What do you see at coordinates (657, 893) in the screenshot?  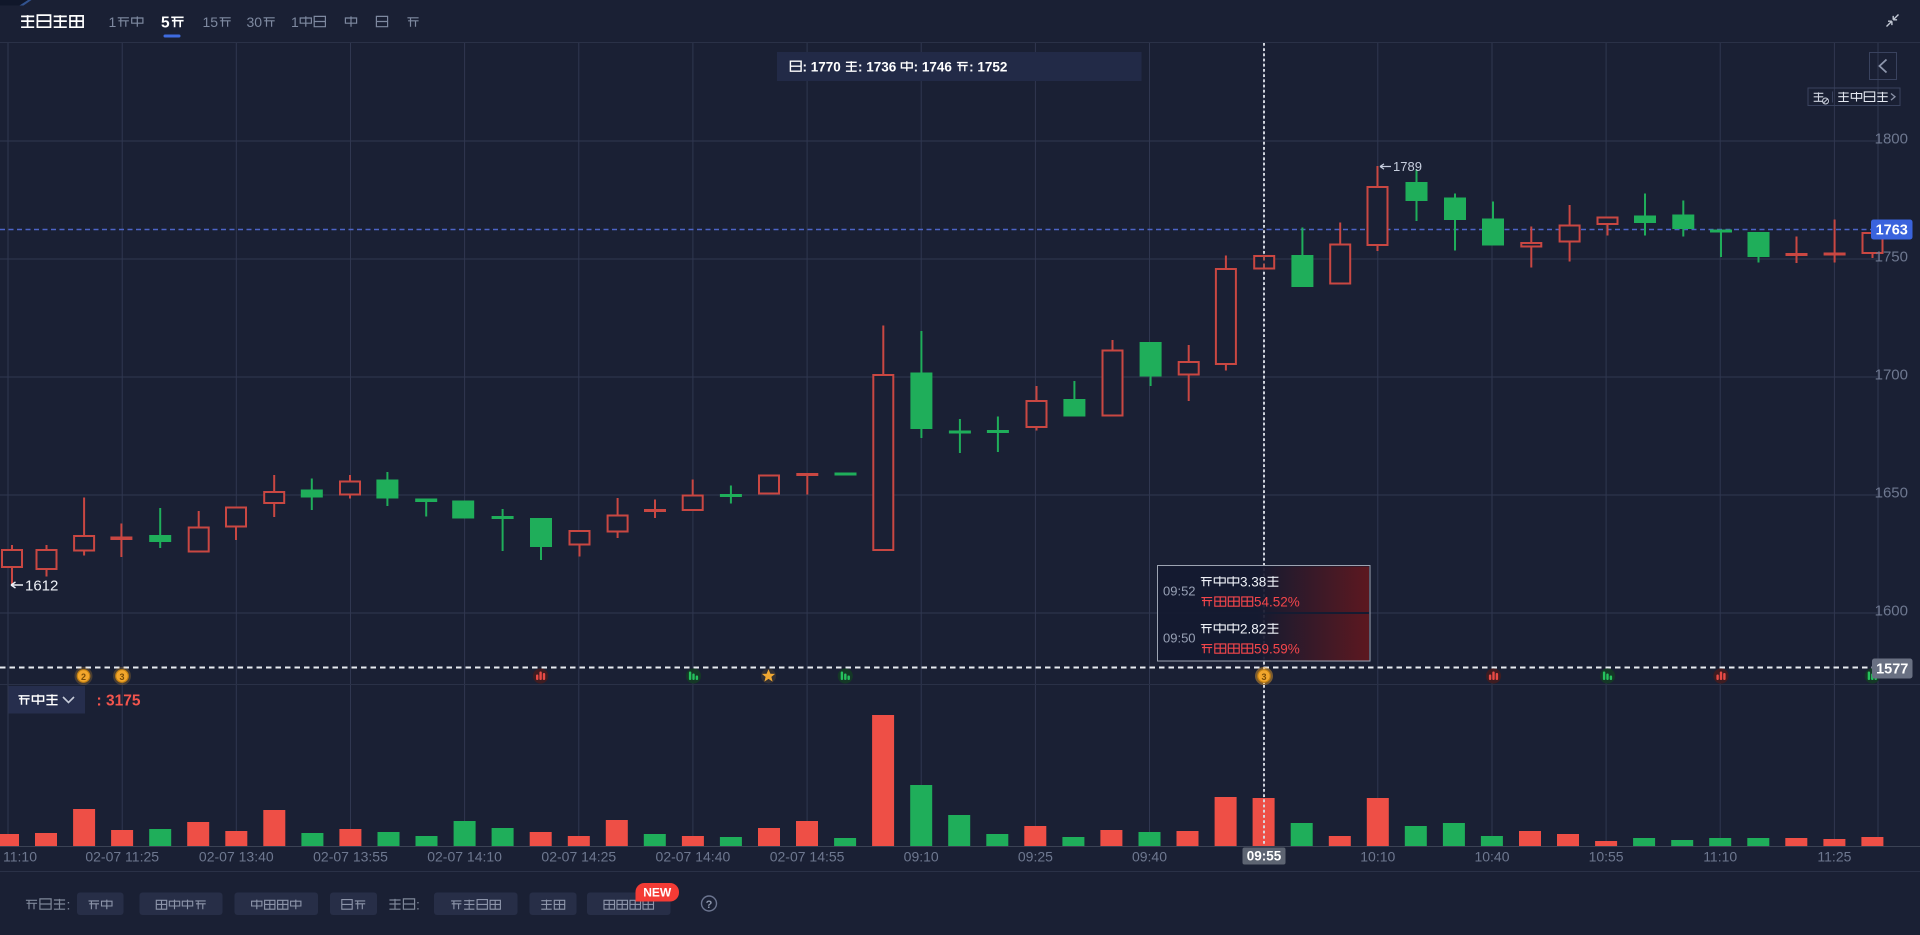 I see `svg-text: NEW` at bounding box center [657, 893].